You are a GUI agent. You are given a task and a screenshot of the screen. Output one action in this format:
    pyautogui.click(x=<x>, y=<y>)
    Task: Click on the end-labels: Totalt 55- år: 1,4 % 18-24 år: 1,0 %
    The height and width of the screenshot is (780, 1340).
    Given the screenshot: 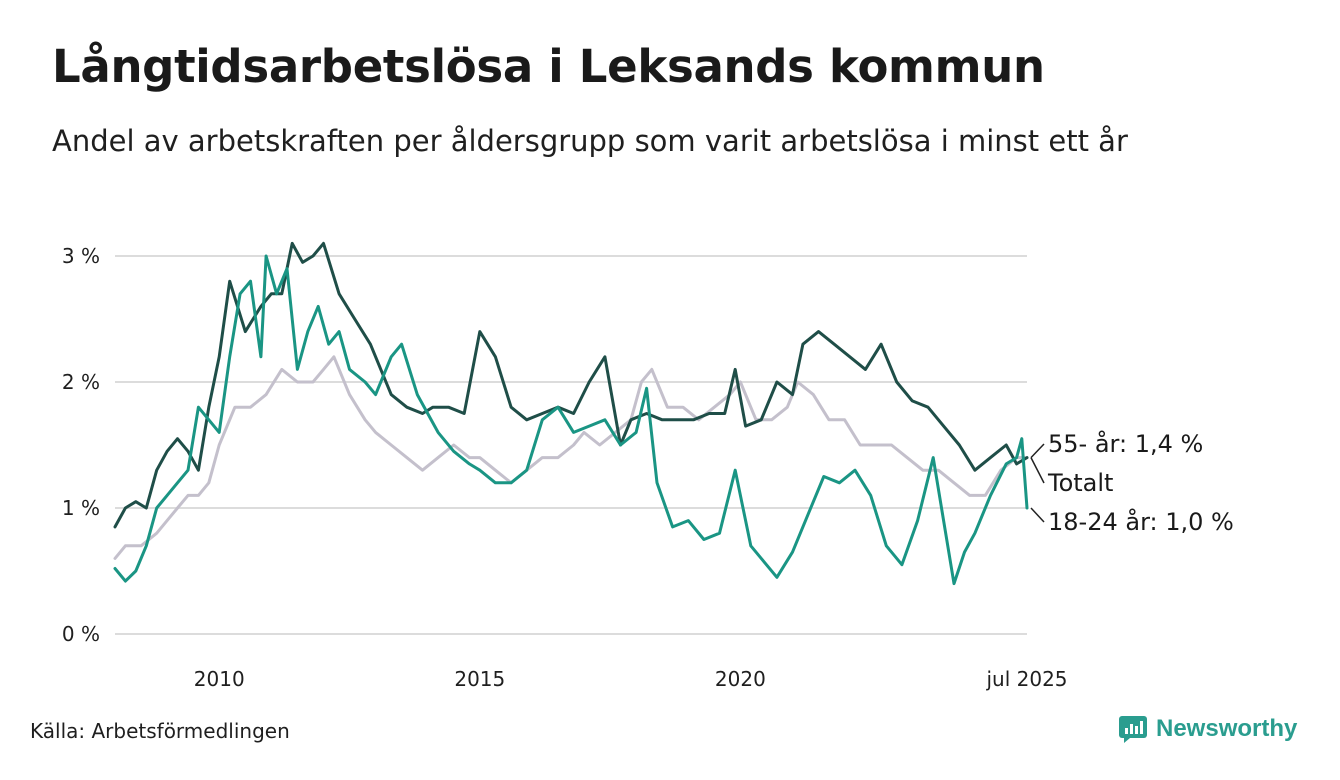 What is the action you would take?
    pyautogui.click(x=1132, y=482)
    